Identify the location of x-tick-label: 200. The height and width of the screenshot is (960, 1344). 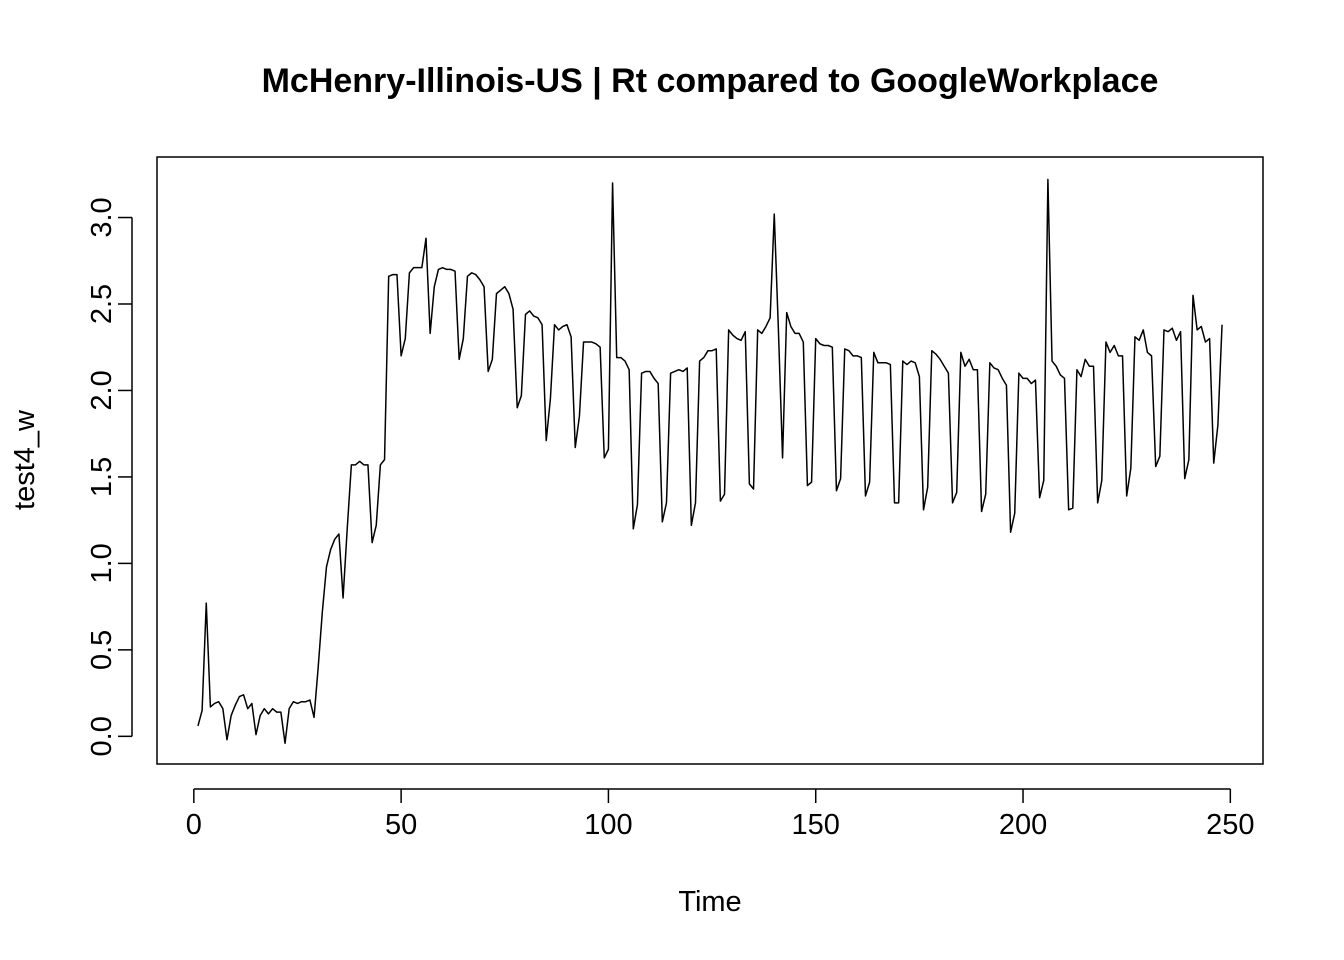
(1023, 825).